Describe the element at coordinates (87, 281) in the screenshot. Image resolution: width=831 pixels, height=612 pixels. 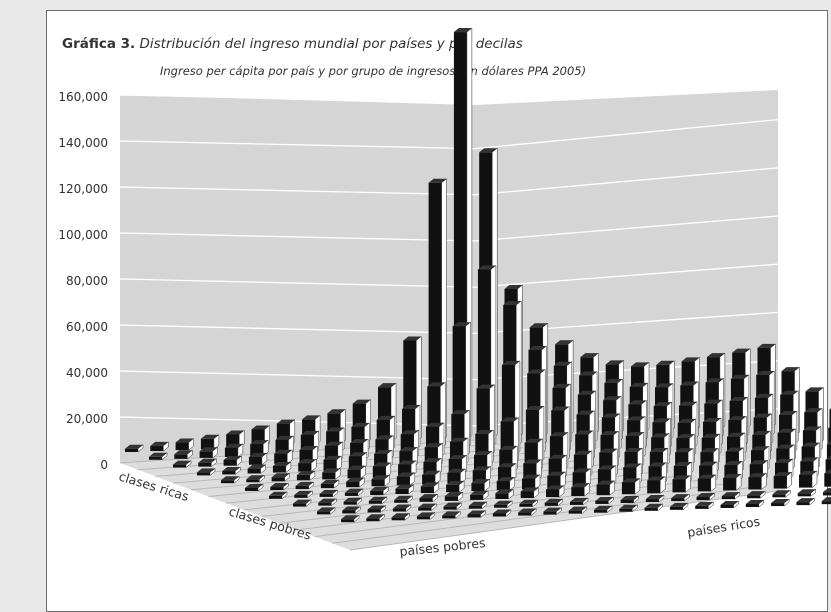
I see `y-tick-label: 80,000` at that location.